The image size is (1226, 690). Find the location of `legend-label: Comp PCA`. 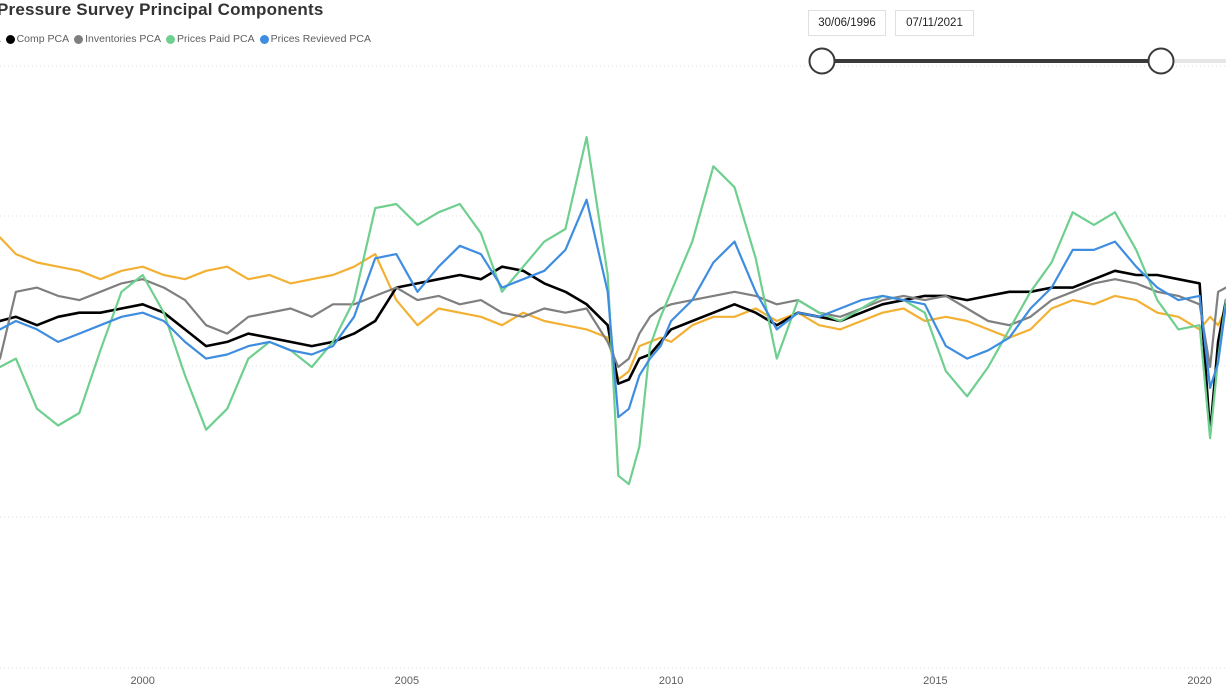

legend-label: Comp PCA is located at coordinates (43, 39).